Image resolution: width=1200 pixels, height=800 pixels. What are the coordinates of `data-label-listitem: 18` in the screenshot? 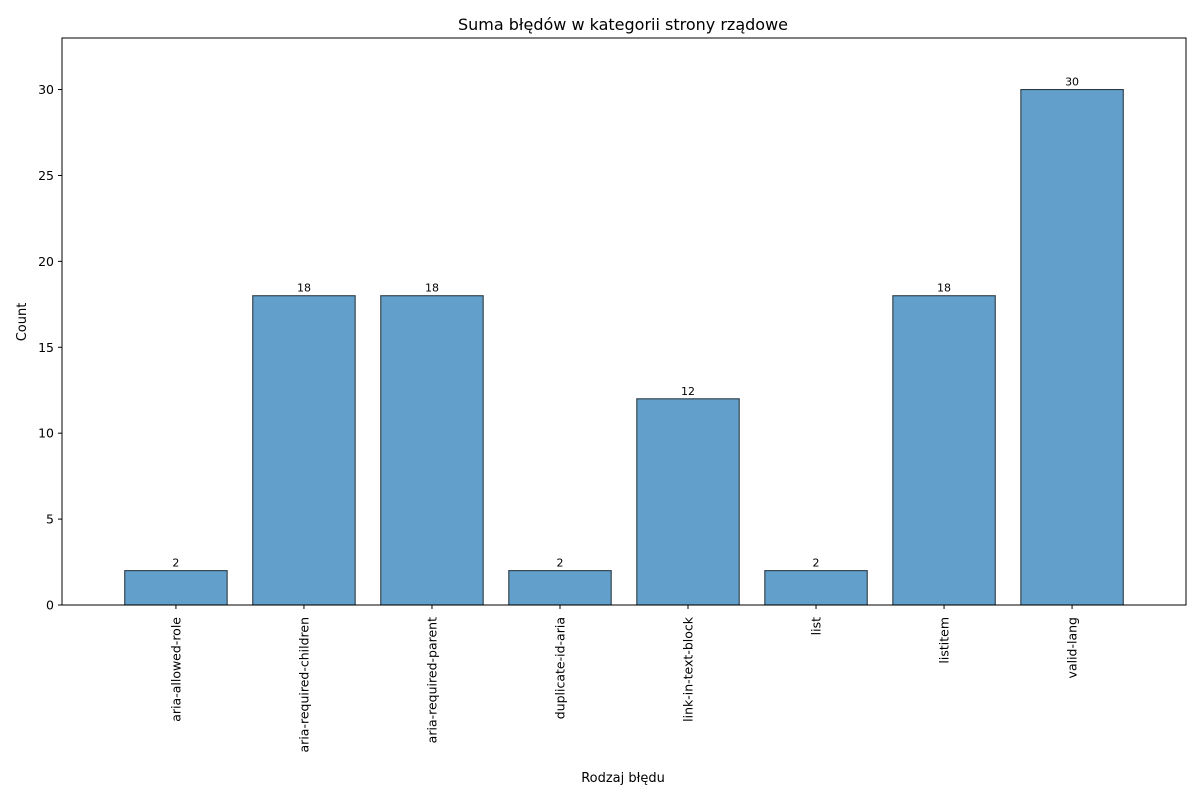 It's located at (944, 288).